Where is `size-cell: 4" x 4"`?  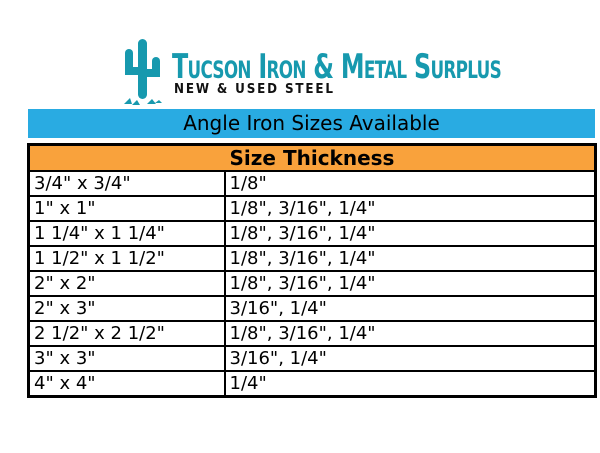 size-cell: 4" x 4" is located at coordinates (126, 384).